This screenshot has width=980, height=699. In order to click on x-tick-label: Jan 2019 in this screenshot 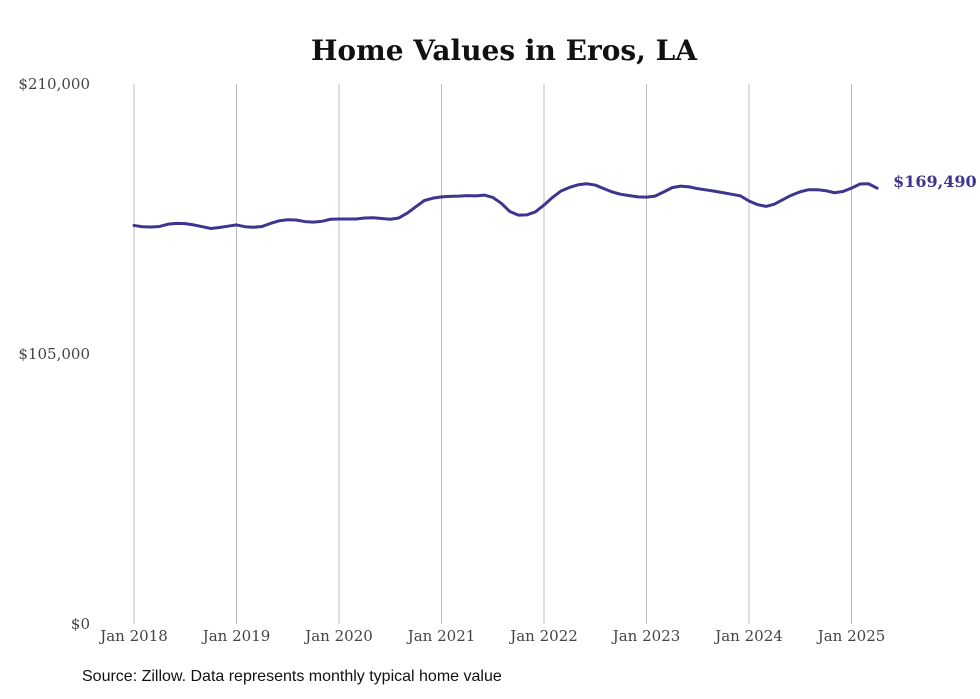, I will do `click(236, 636)`.